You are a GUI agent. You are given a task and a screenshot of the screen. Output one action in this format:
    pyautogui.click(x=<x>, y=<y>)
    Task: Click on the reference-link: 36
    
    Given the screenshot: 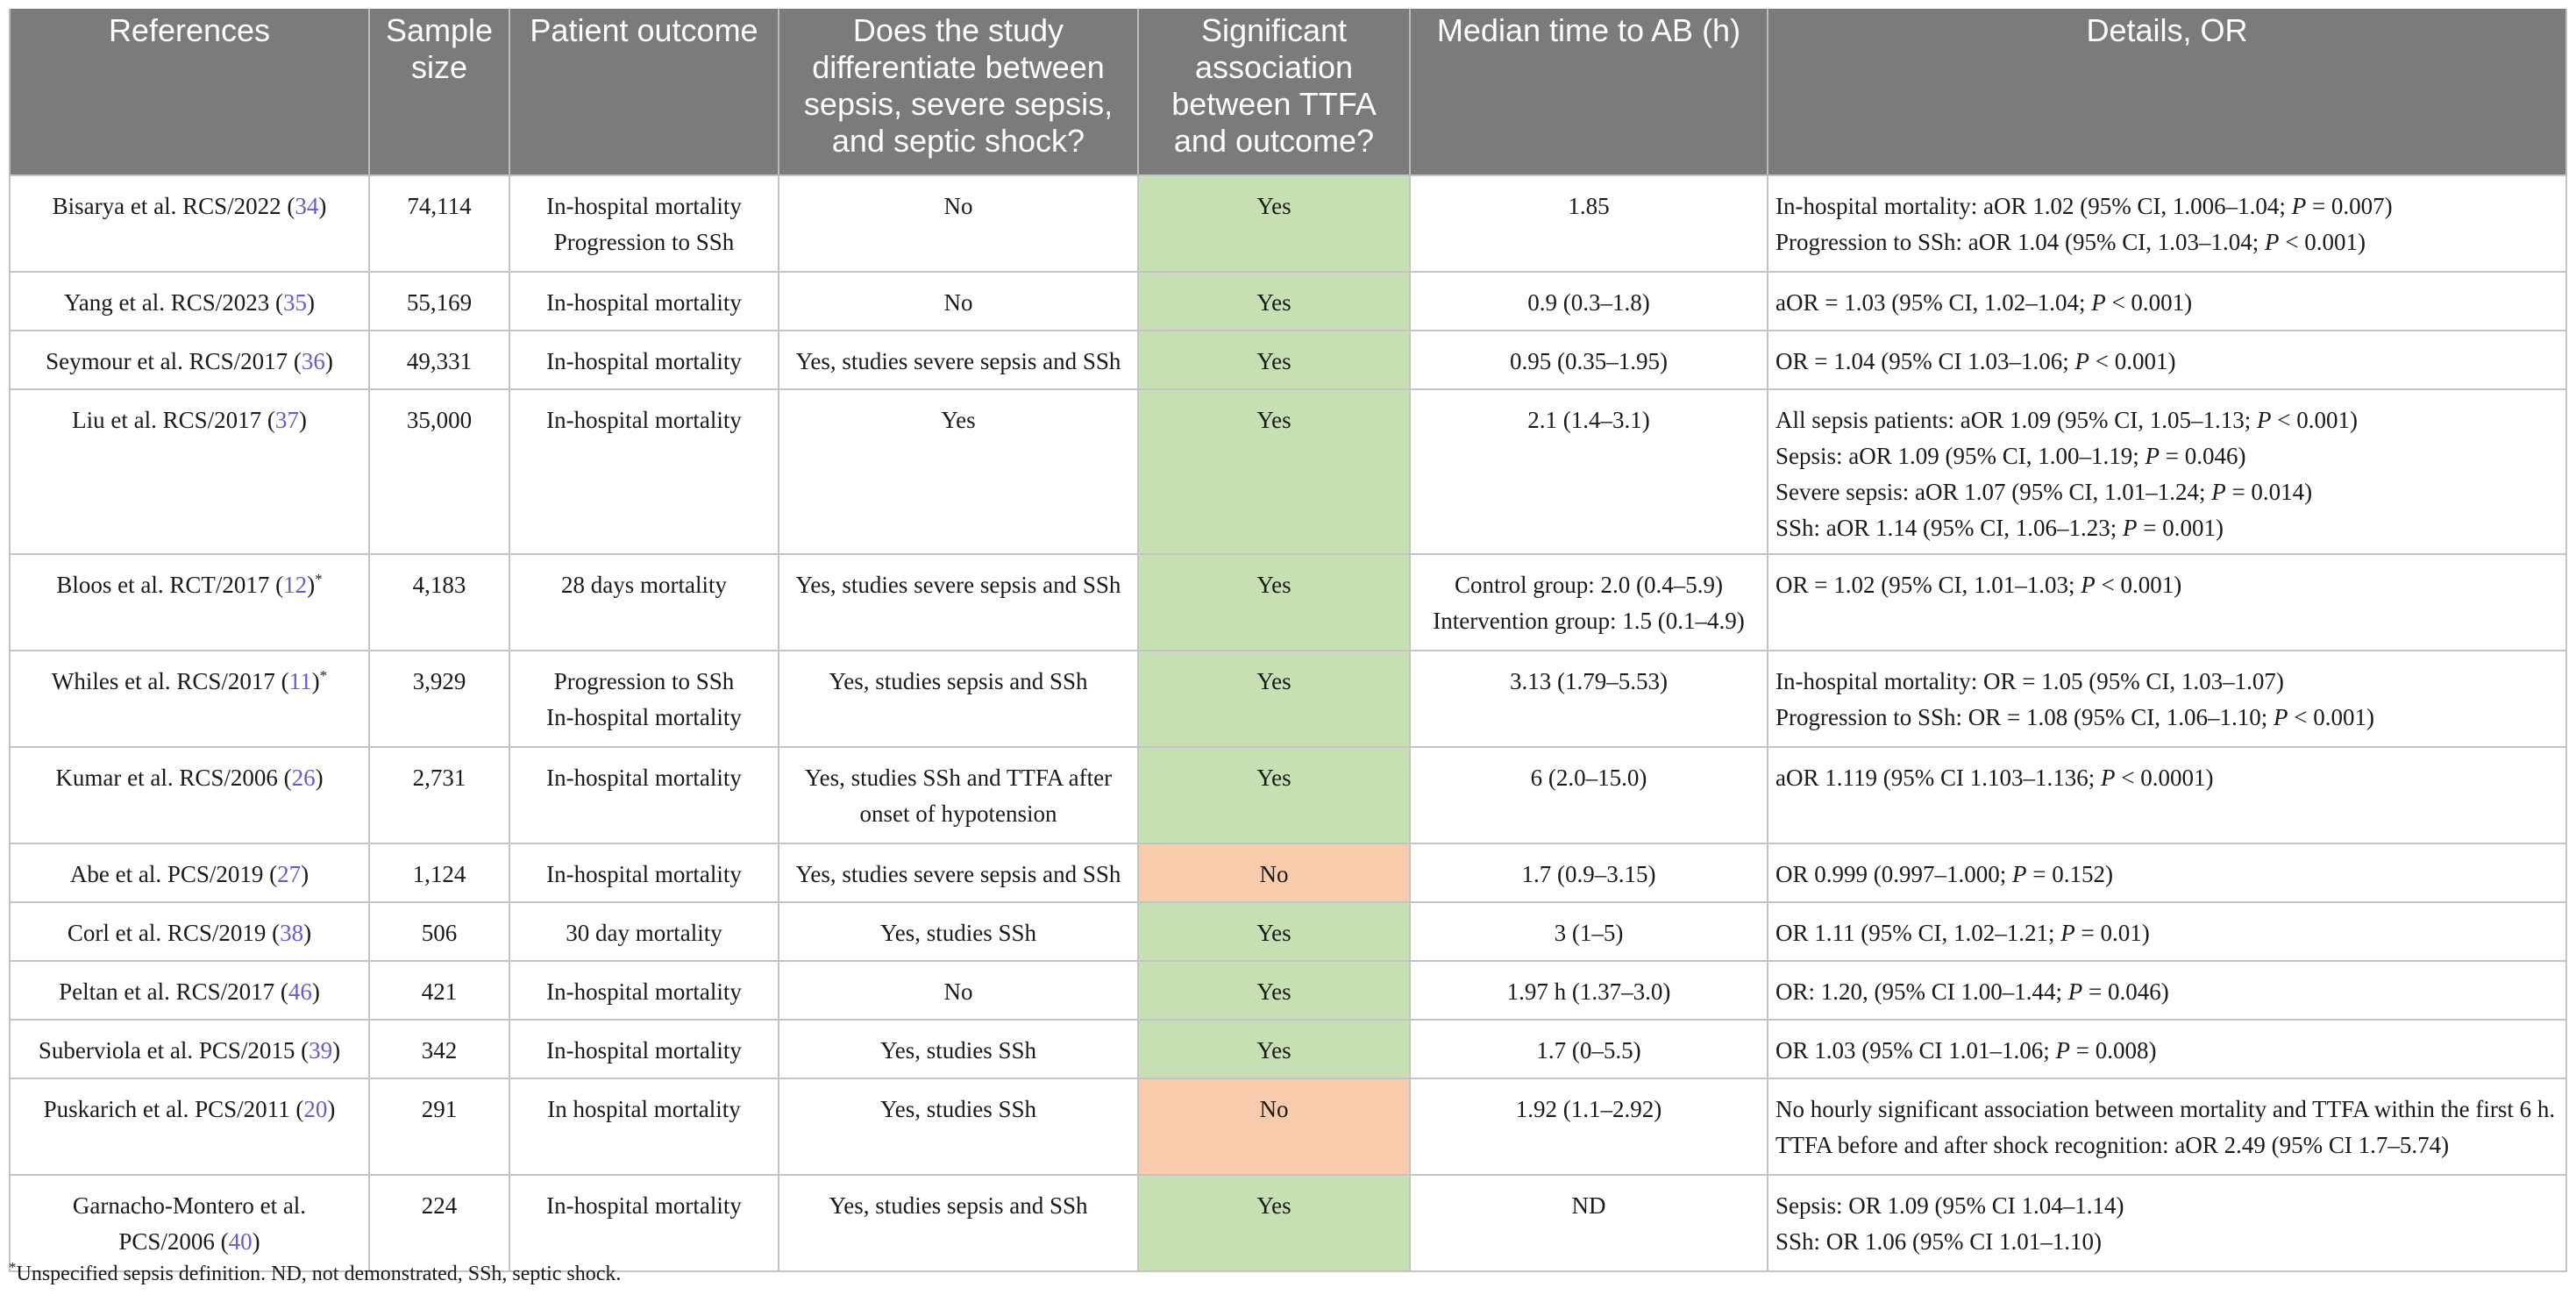 What is the action you would take?
    pyautogui.click(x=313, y=361)
    